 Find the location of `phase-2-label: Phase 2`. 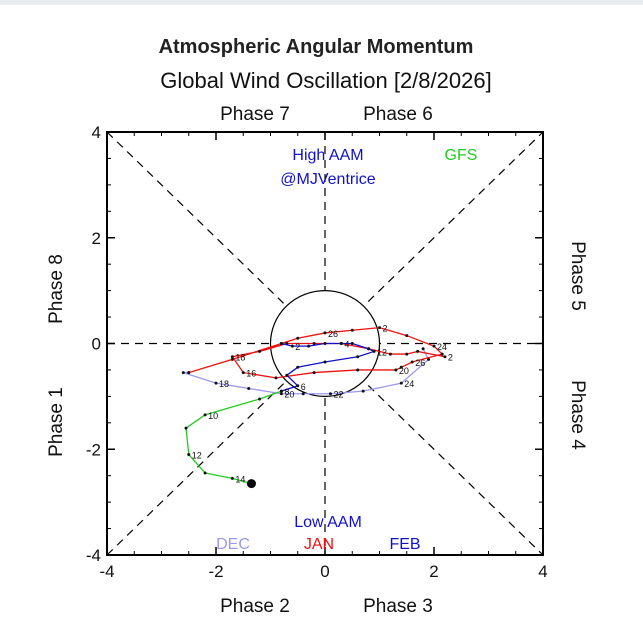

phase-2-label: Phase 2 is located at coordinates (255, 606).